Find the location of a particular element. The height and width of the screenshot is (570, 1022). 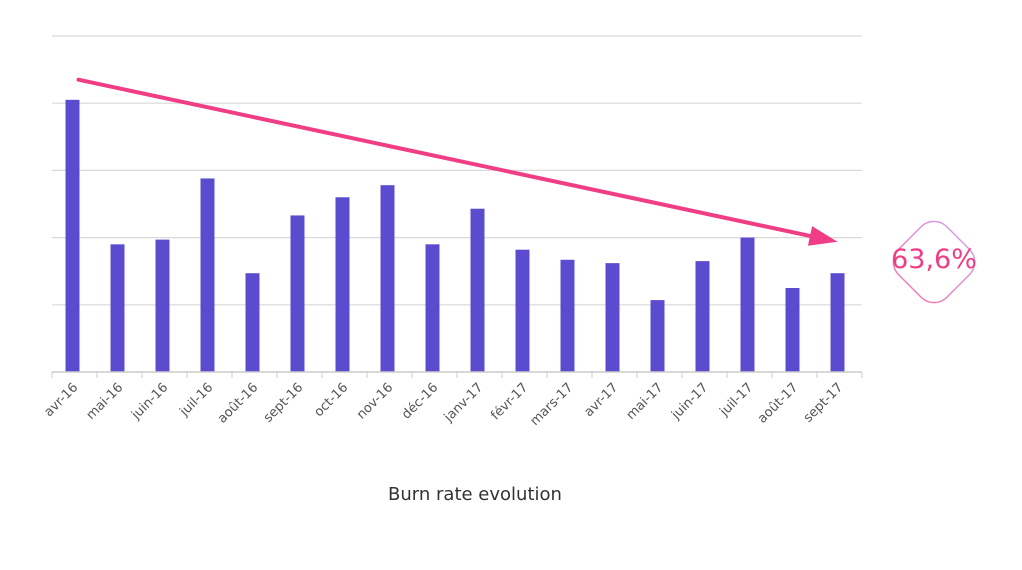

x-tick-label: sept-16 is located at coordinates (284, 403).